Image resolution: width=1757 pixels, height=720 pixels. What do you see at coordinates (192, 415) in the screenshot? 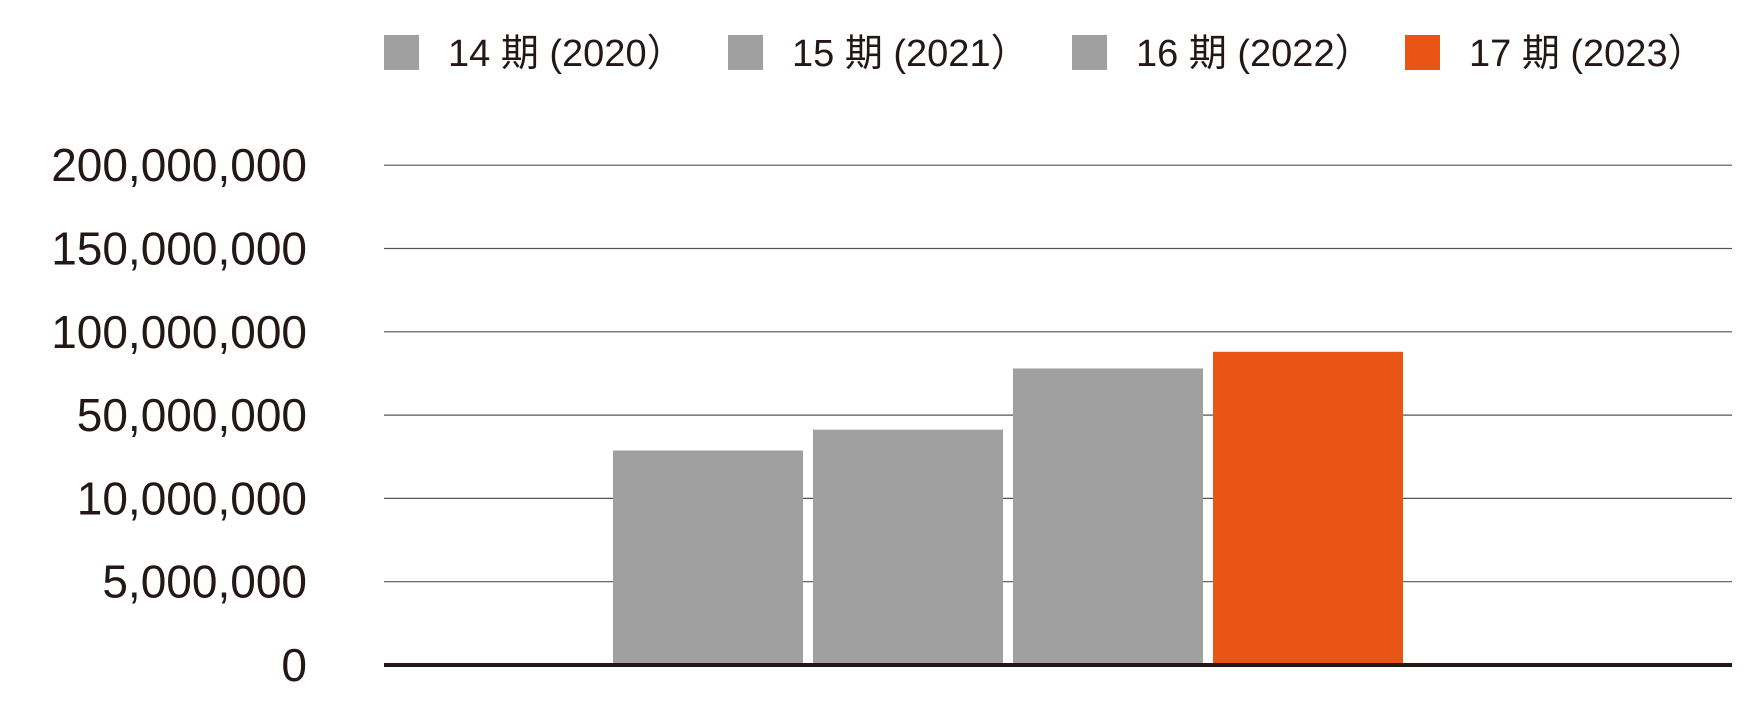
I see `y-tick-label: 50,000,000` at bounding box center [192, 415].